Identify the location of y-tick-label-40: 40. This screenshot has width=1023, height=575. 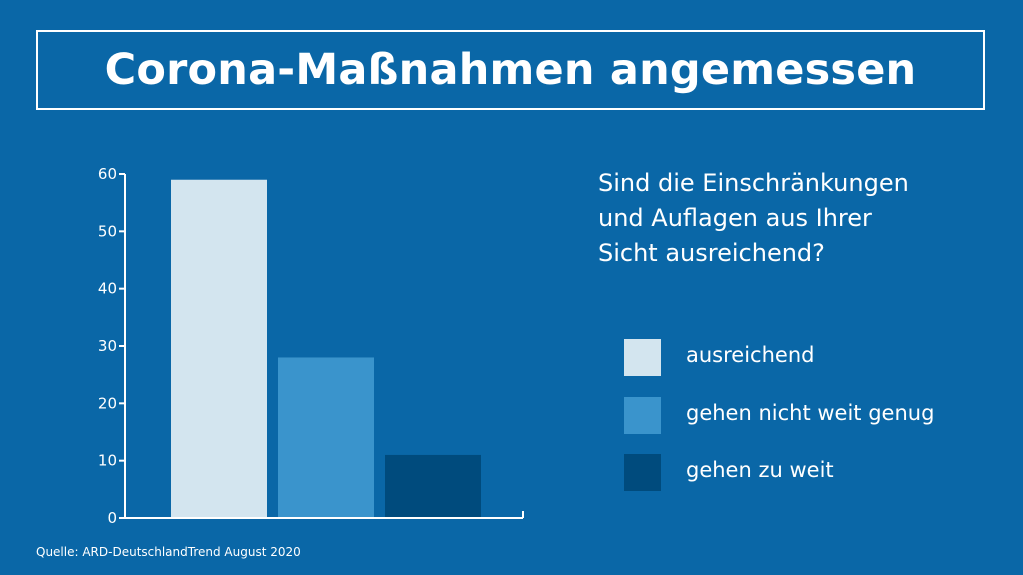
(107, 289).